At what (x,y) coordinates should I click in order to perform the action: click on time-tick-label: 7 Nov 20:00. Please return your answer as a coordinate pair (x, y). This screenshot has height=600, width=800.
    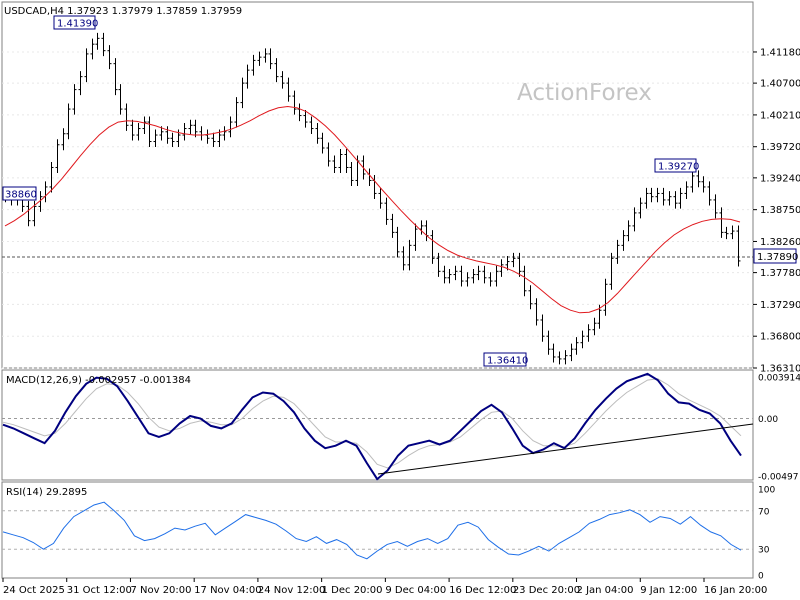
    Looking at the image, I should click on (160, 590).